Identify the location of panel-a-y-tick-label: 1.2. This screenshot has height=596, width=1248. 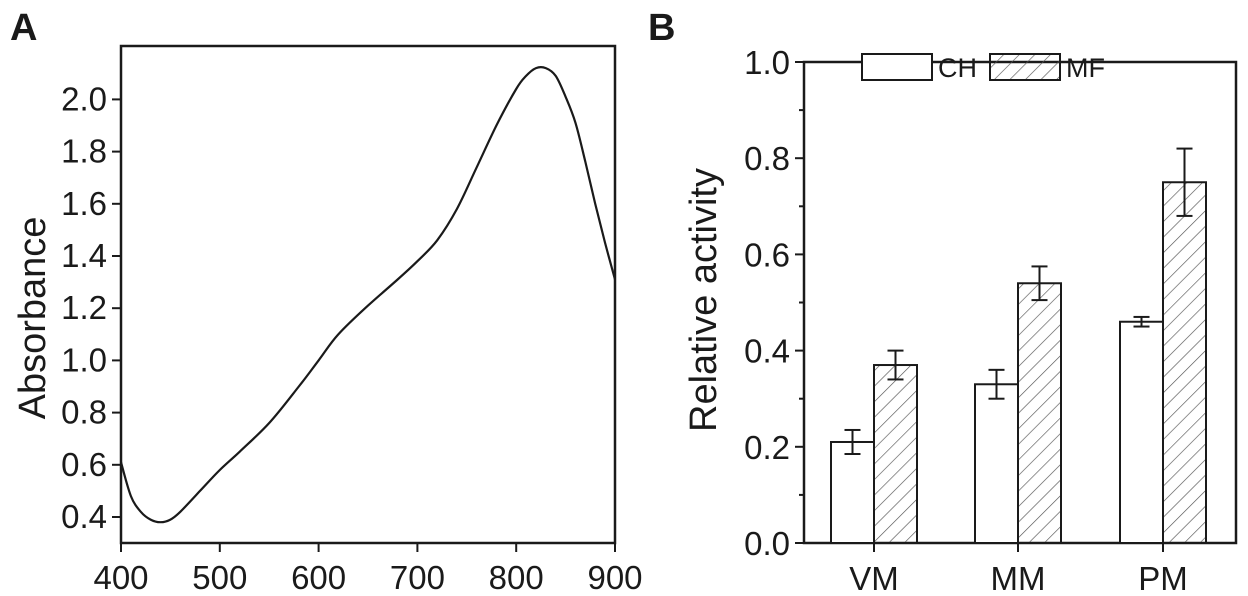
(84, 307).